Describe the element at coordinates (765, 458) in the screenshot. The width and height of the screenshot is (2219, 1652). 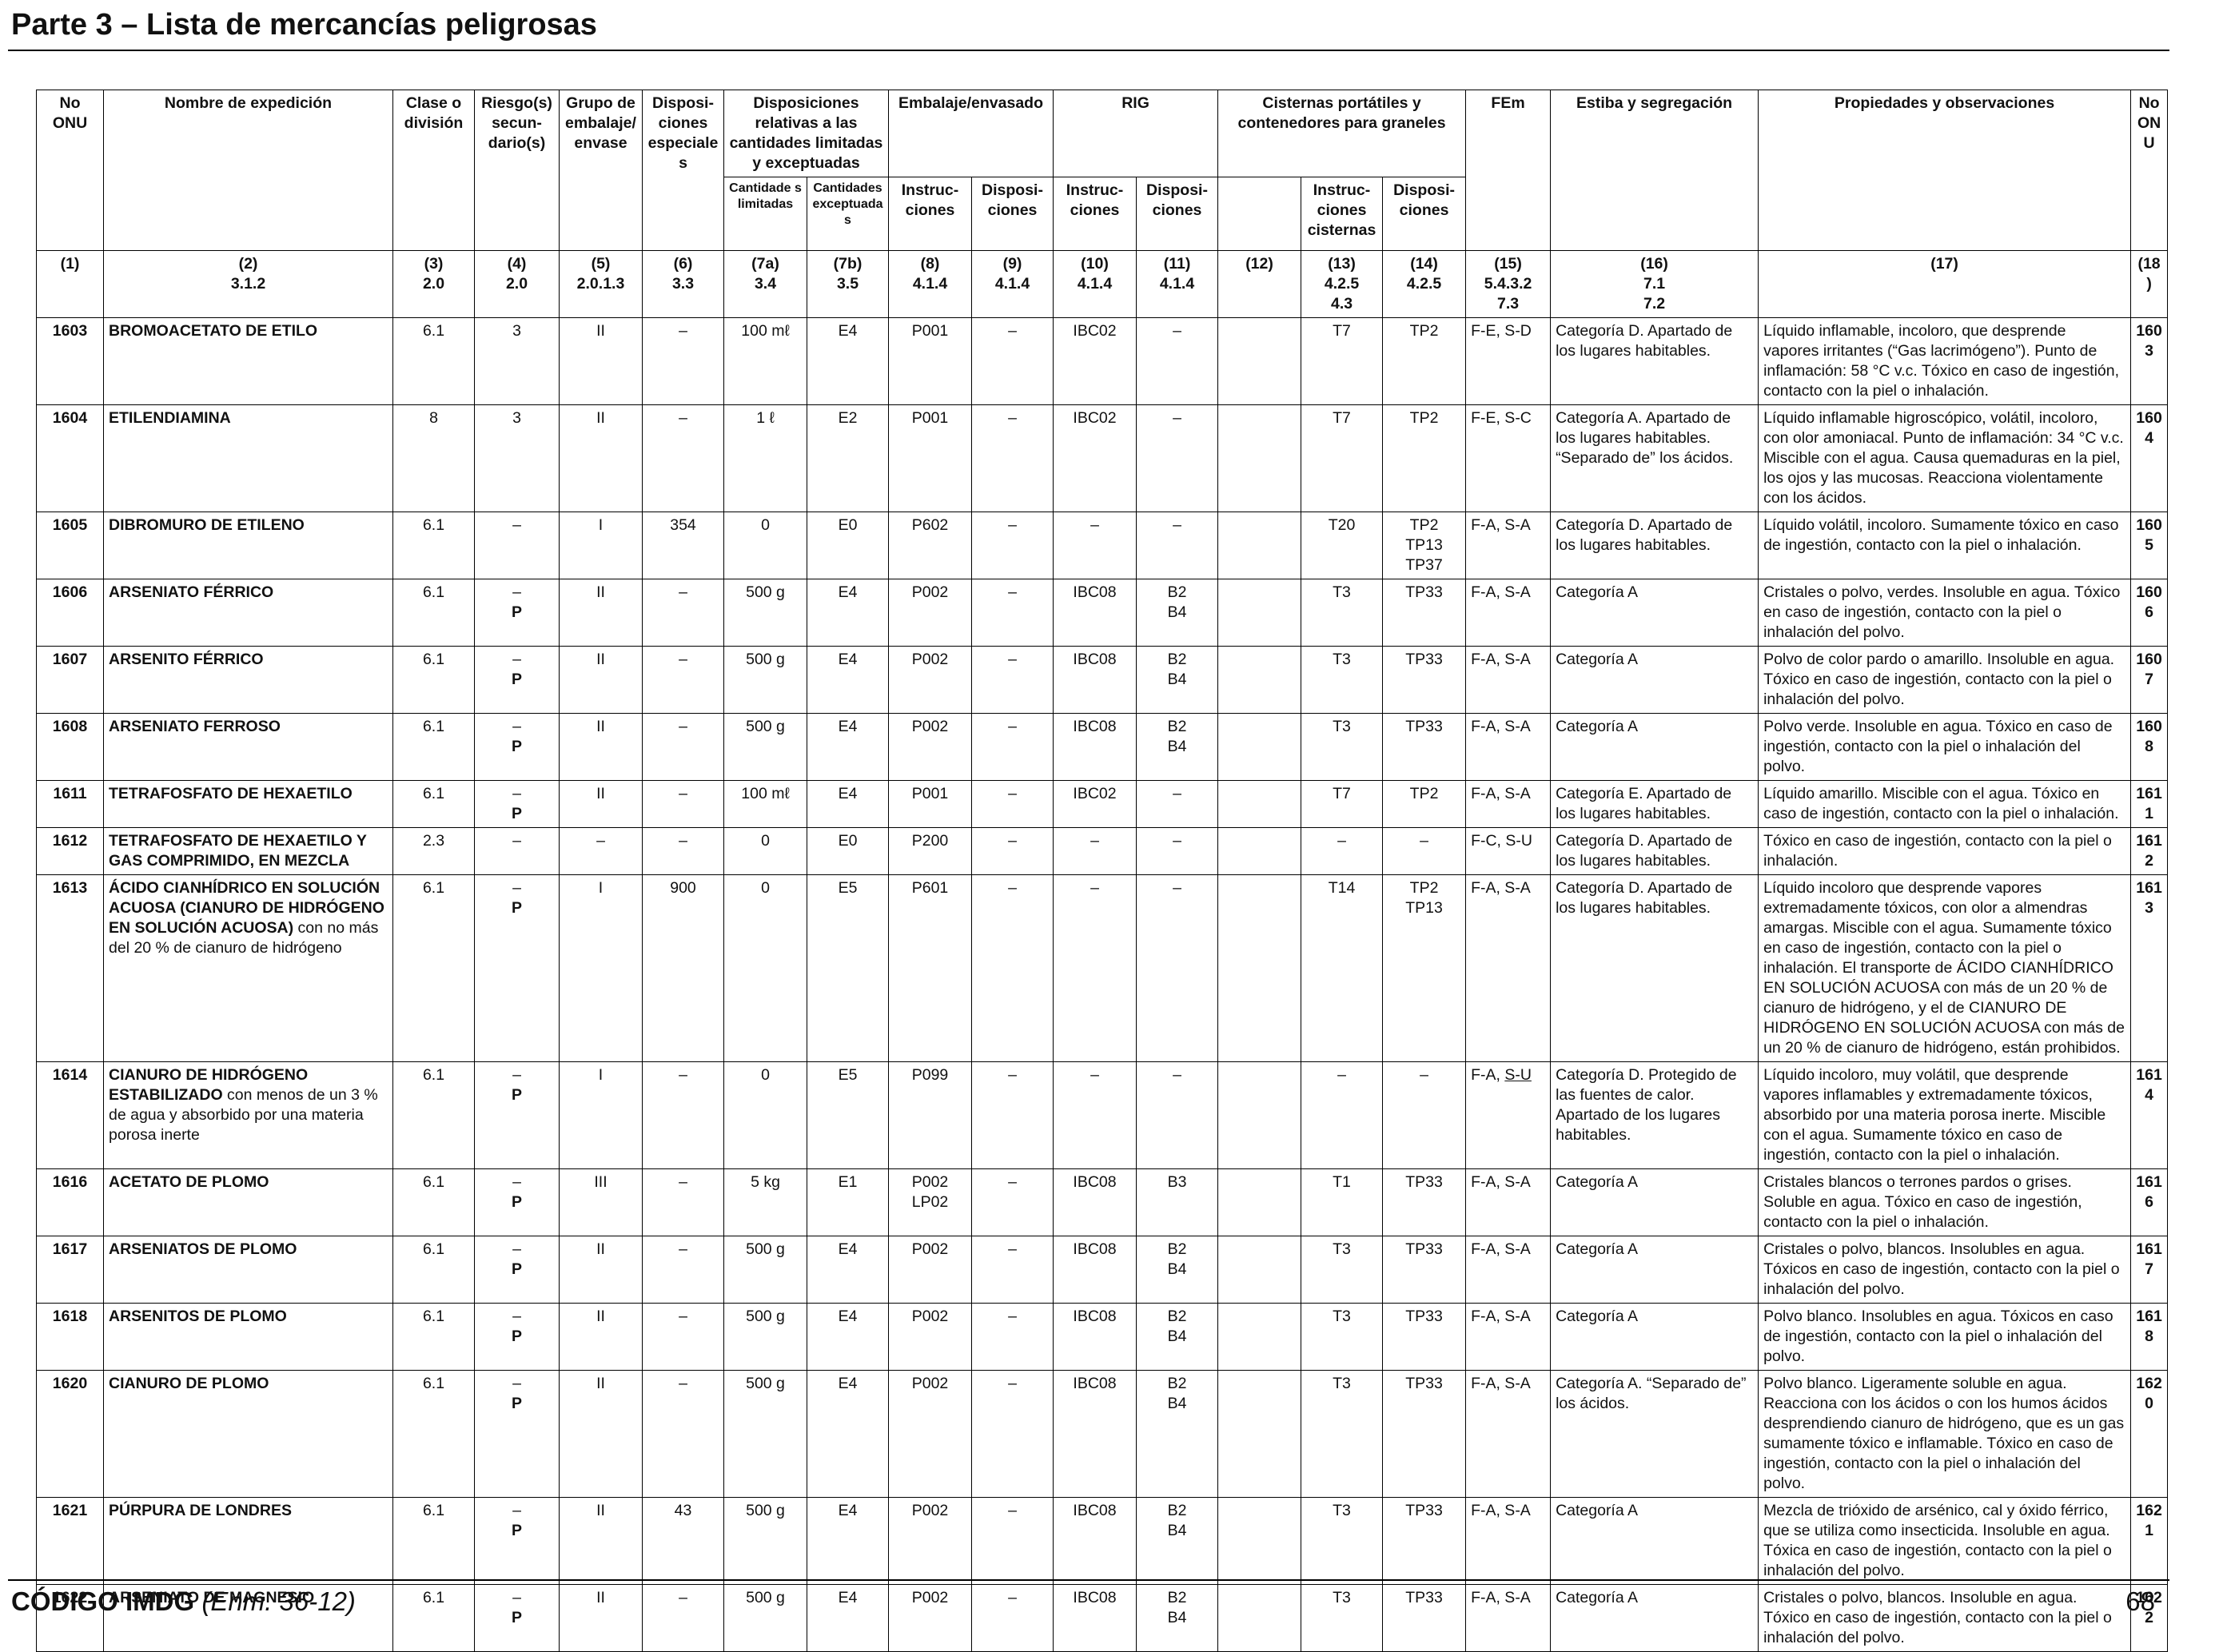
I see `limited-quantity: 1 ℓ` at that location.